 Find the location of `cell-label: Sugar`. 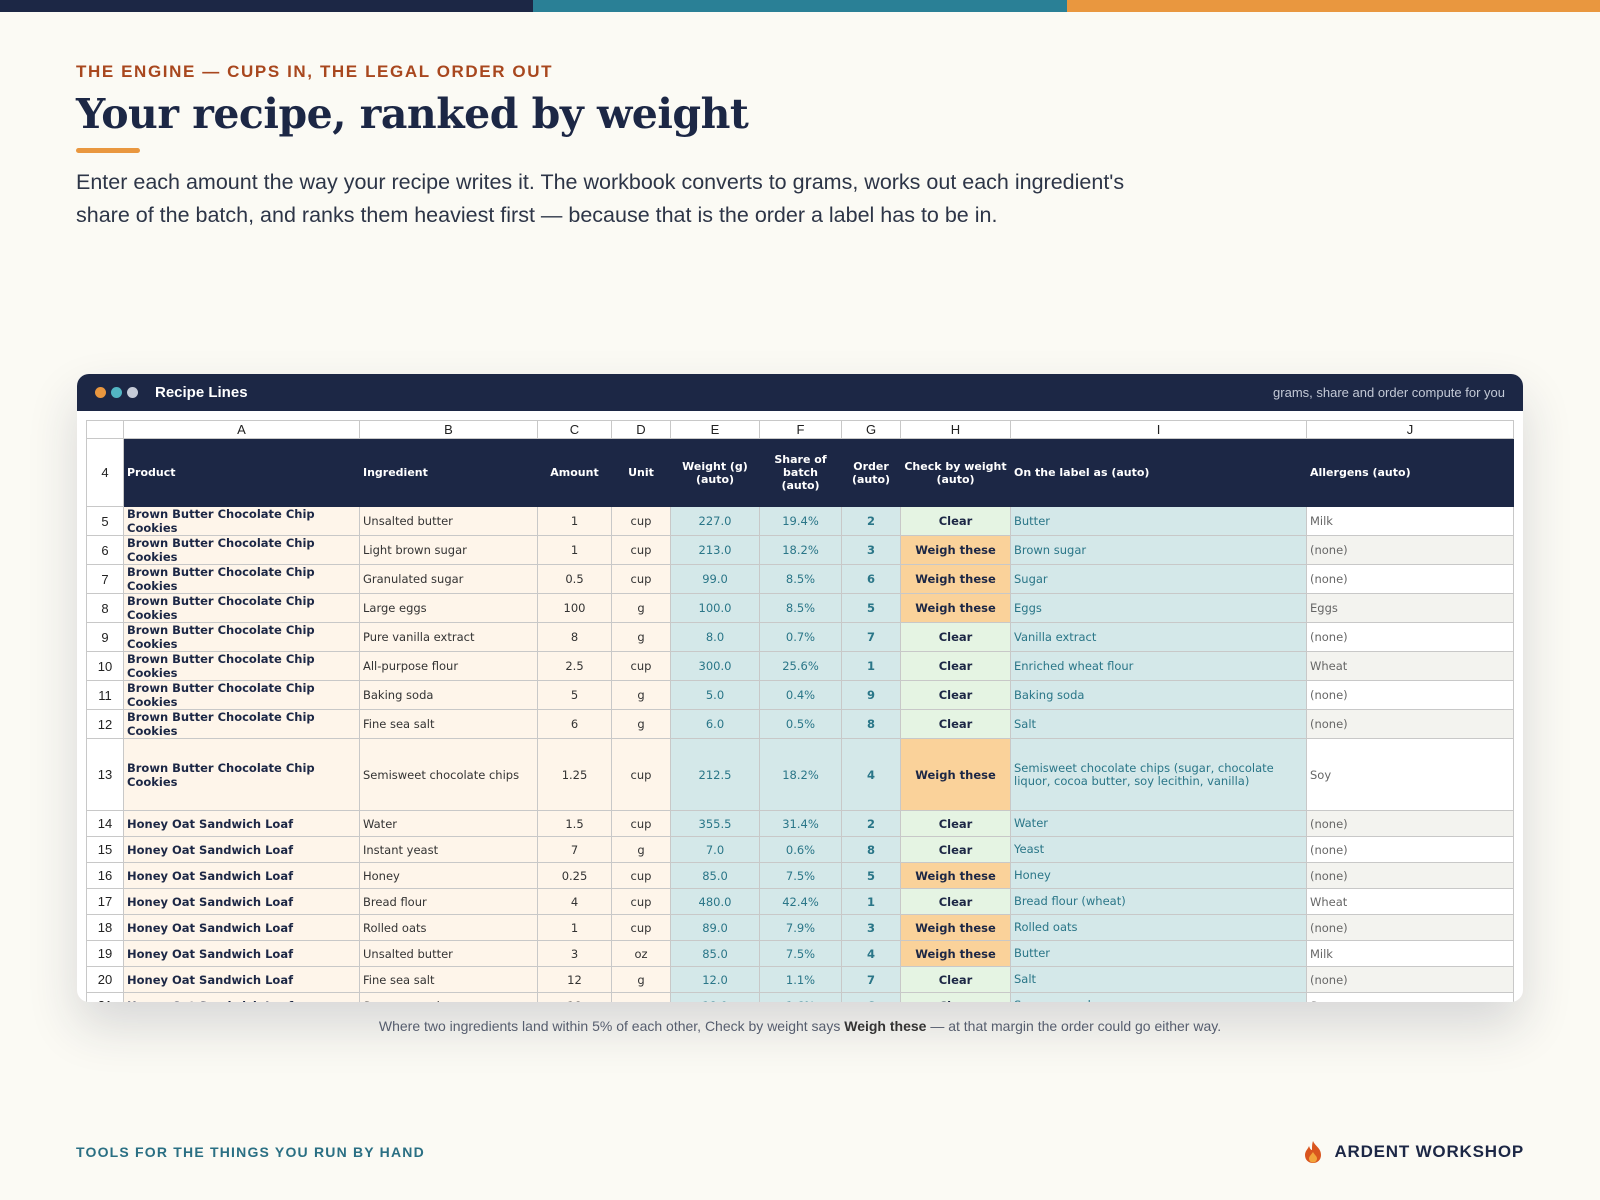

cell-label: Sugar is located at coordinates (1158, 579).